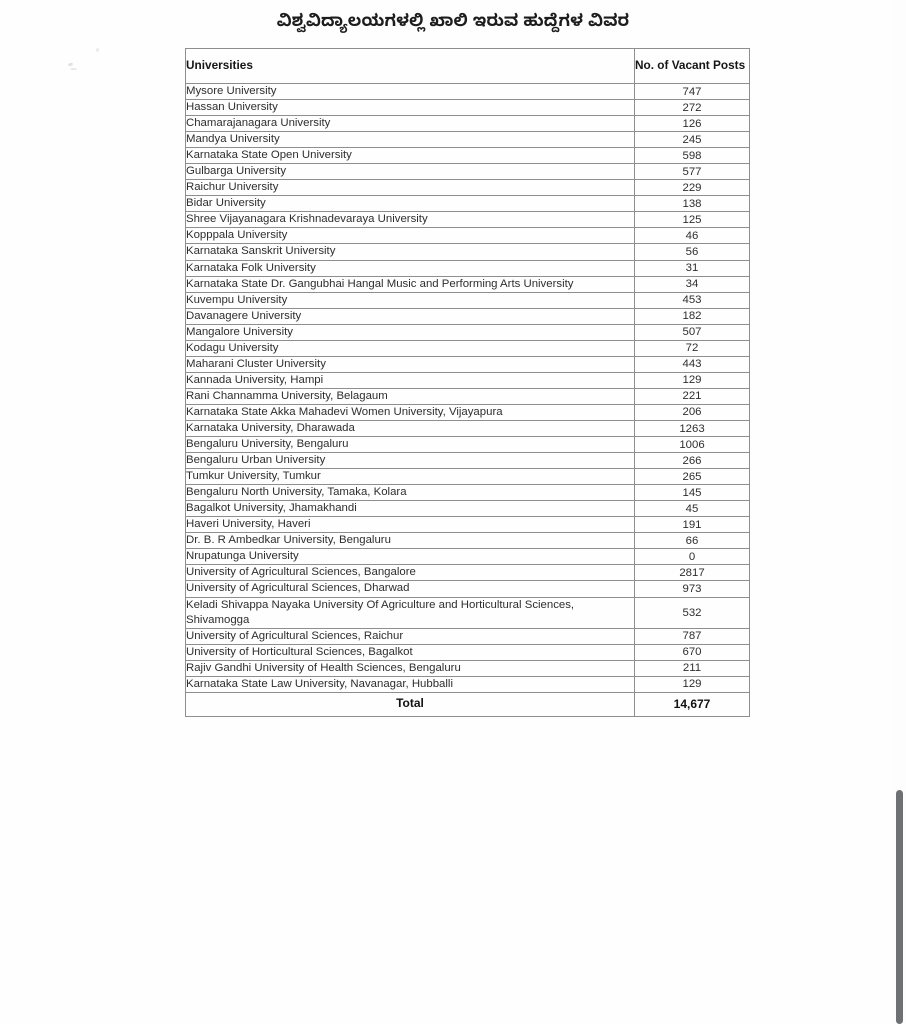  I want to click on table-row: Davanagere University 182, so click(467, 316).